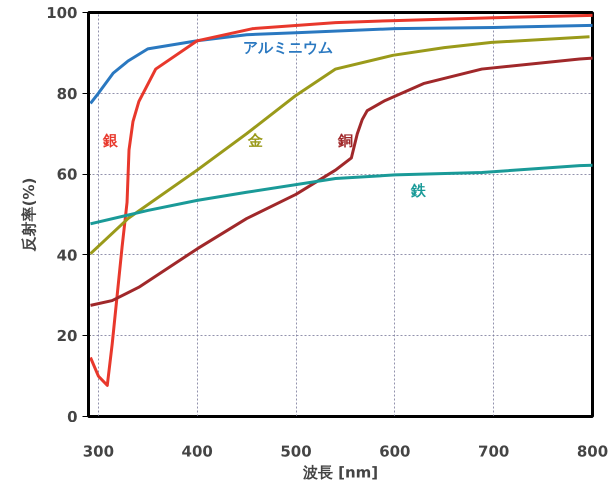 The image size is (608, 484). Describe the element at coordinates (111, 141) in the screenshot. I see `series-label: 銀` at that location.